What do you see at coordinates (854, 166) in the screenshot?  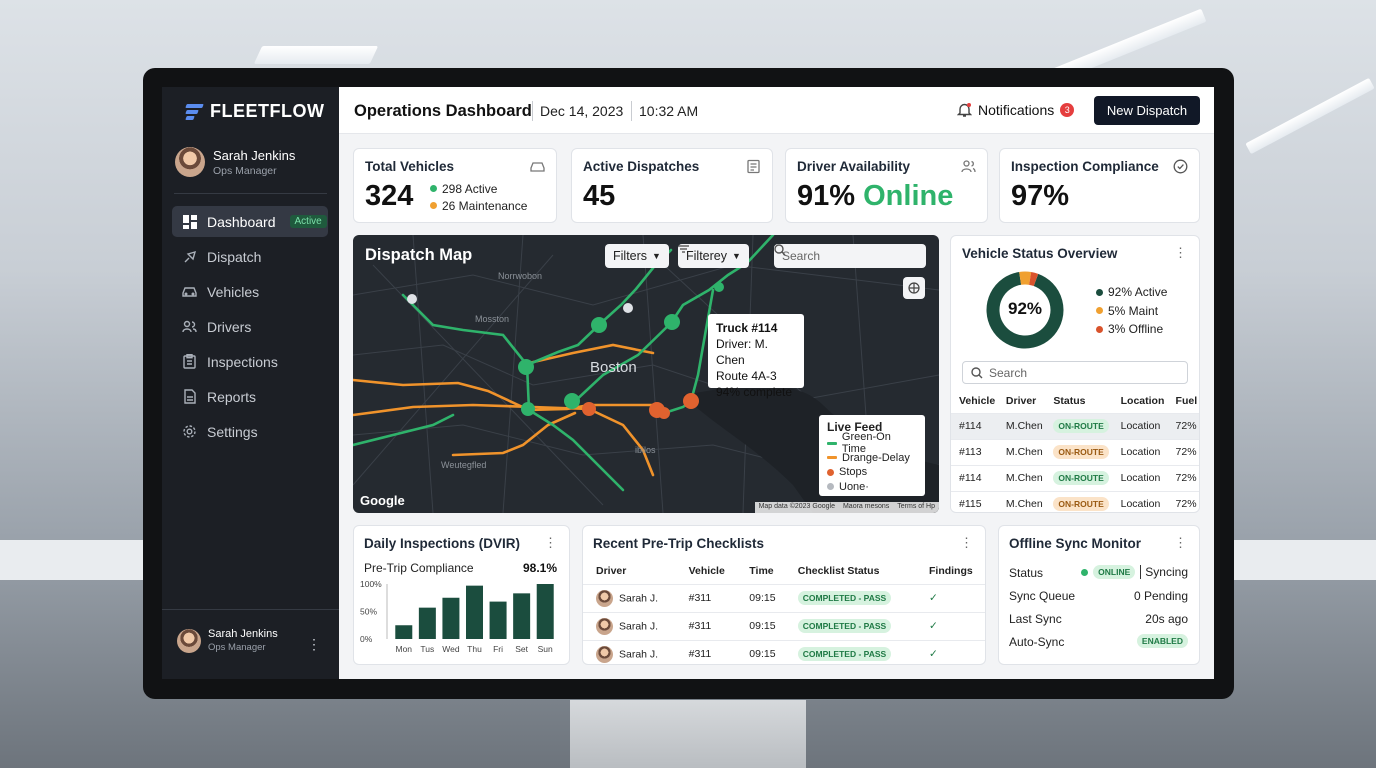 I see `stat-label: Driver Availability` at bounding box center [854, 166].